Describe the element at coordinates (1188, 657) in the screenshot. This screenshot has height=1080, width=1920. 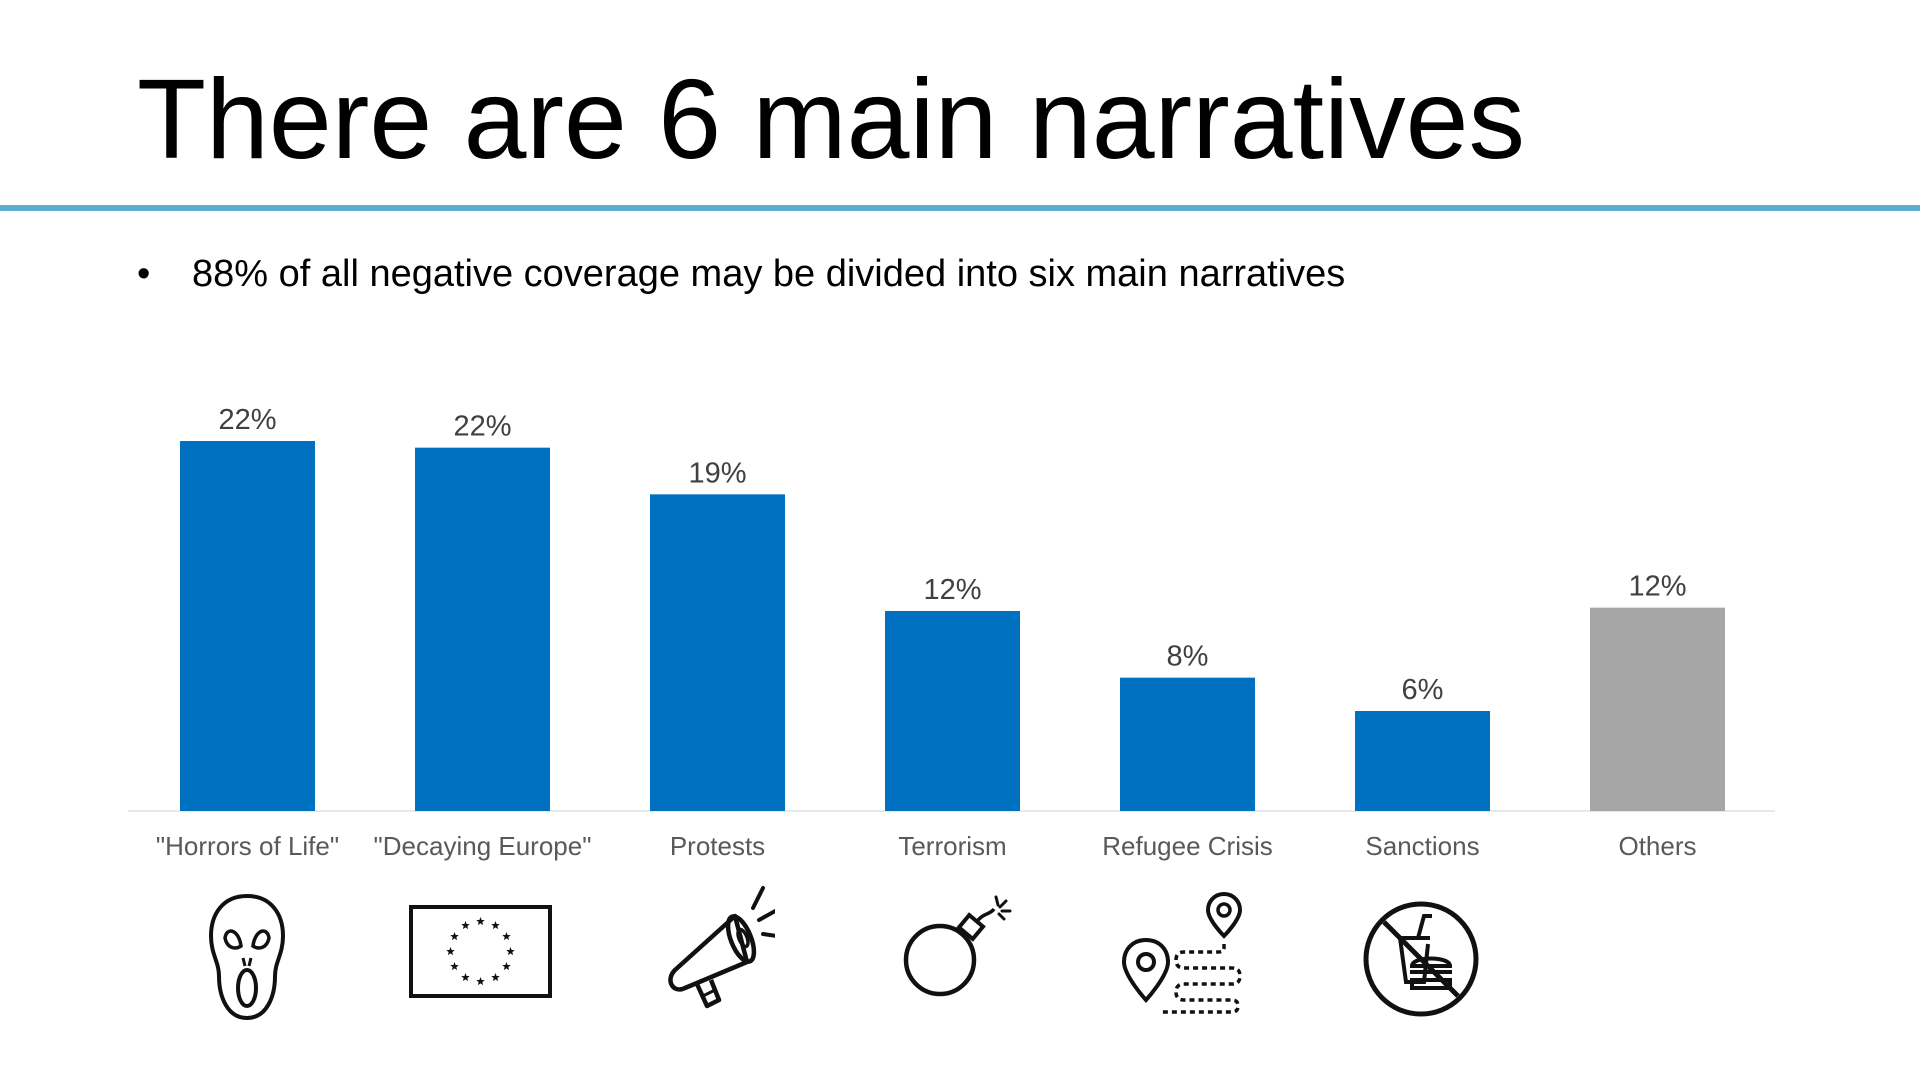
I see `data-label: 8%` at that location.